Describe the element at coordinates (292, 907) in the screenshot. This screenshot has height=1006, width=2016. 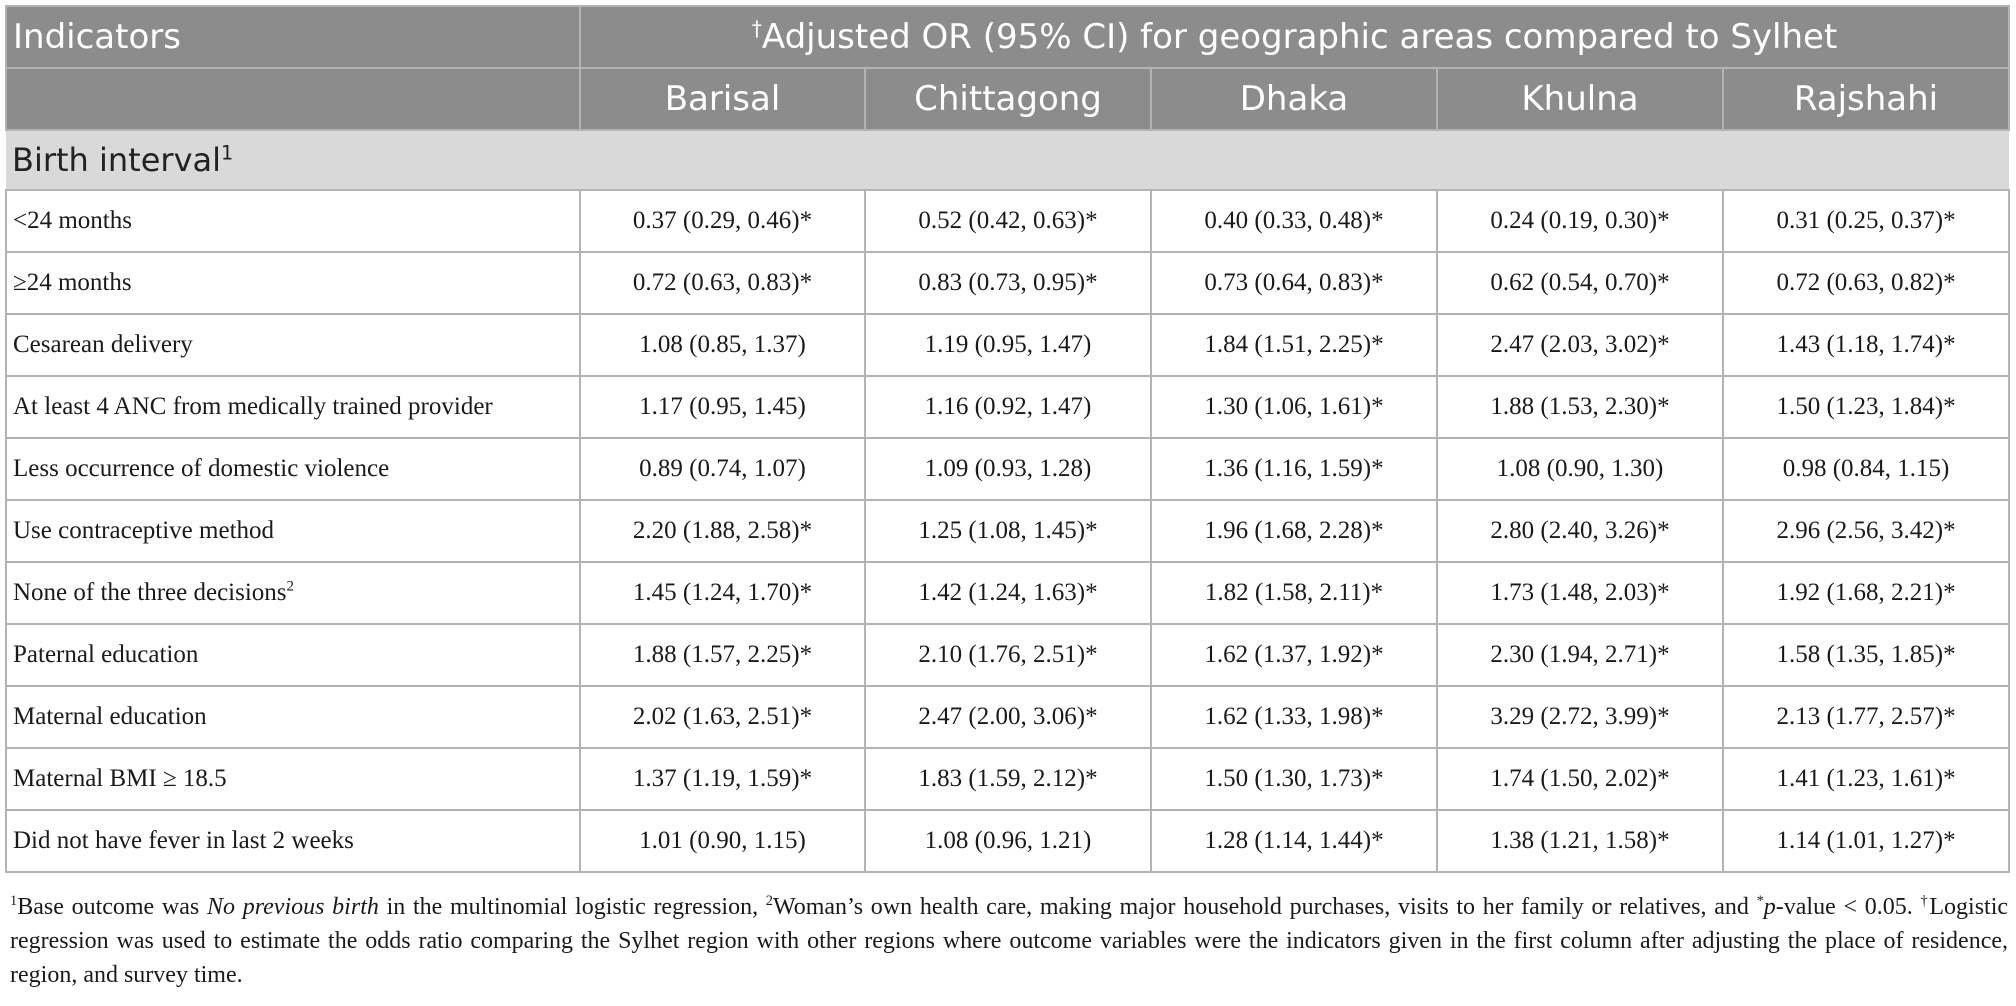
I see `footnote-italic-1: No previous birth` at that location.